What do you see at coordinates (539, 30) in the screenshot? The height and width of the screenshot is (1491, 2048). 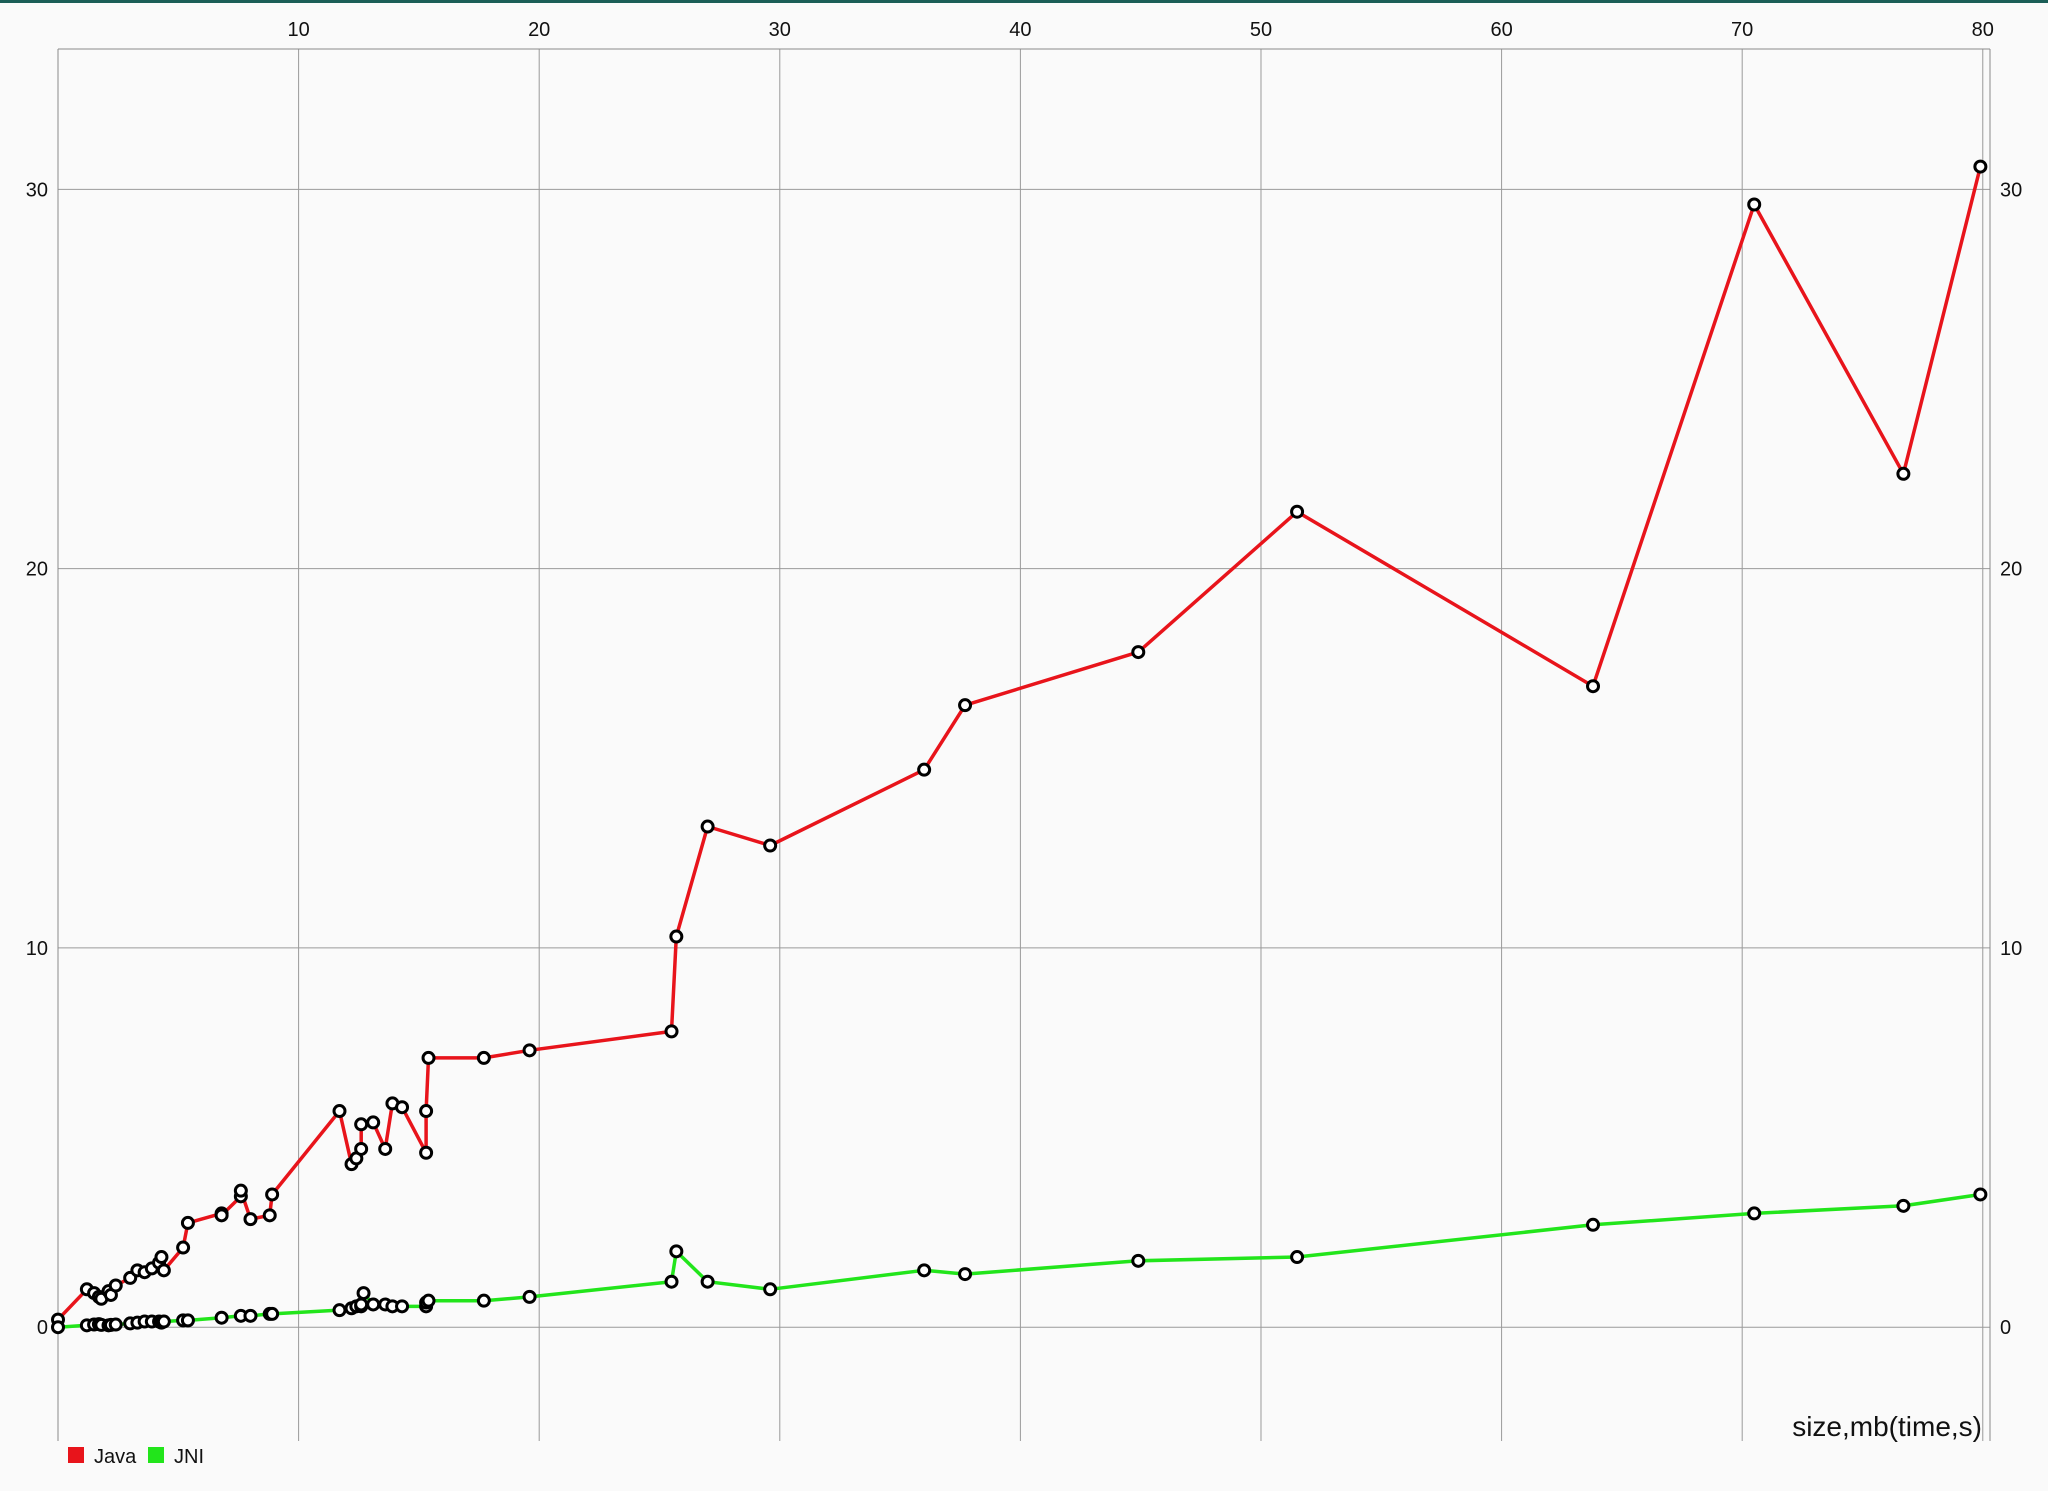 I see `x-tick-label: 20` at bounding box center [539, 30].